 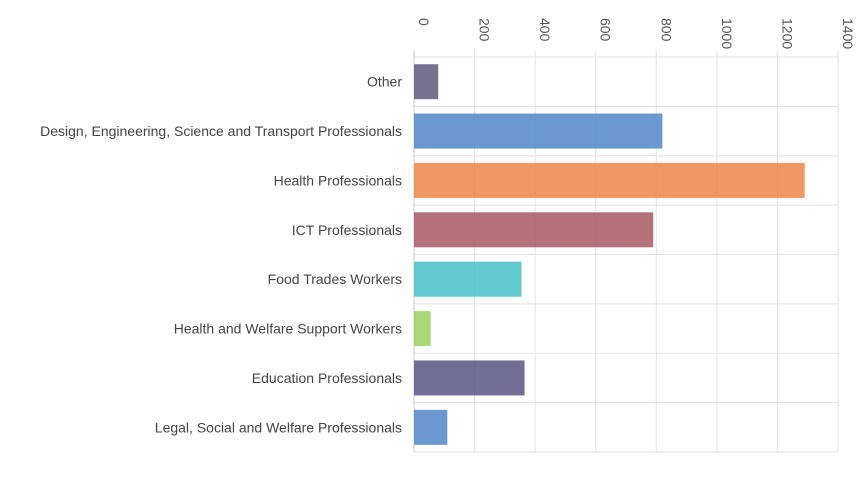 What do you see at coordinates (384, 82) in the screenshot?
I see `category-label: Other` at bounding box center [384, 82].